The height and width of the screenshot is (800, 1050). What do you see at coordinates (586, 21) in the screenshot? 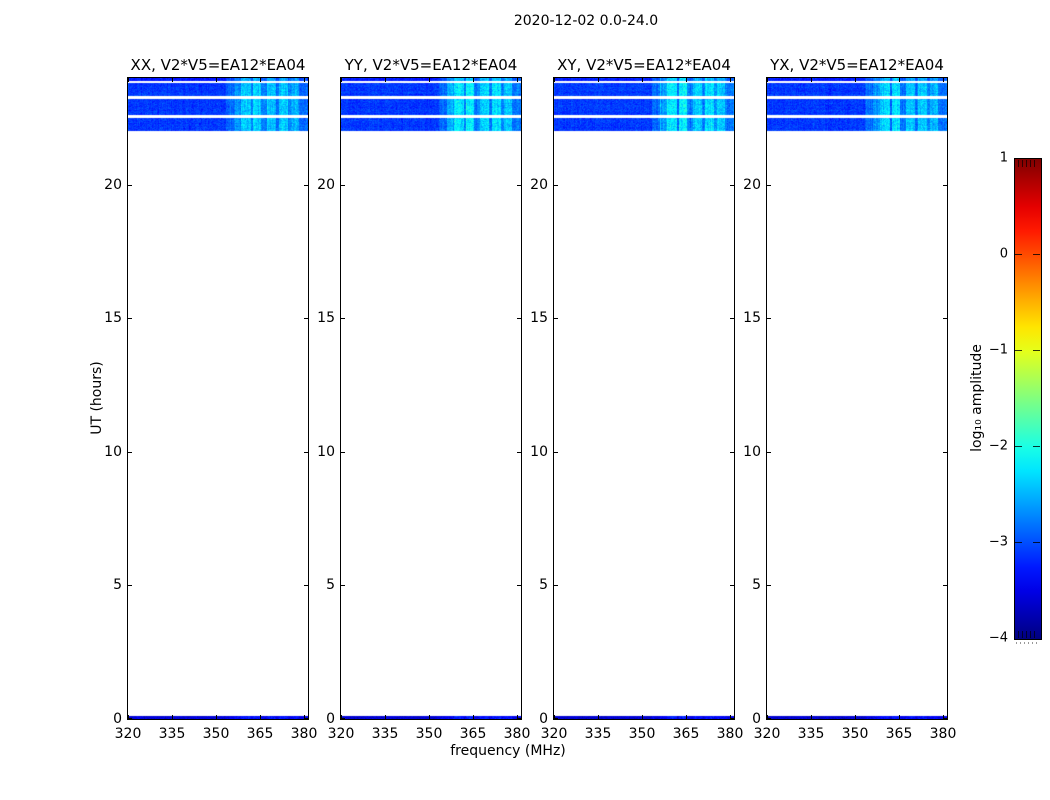
I see `figure-title: 2020-12-02 0.0-24.0` at bounding box center [586, 21].